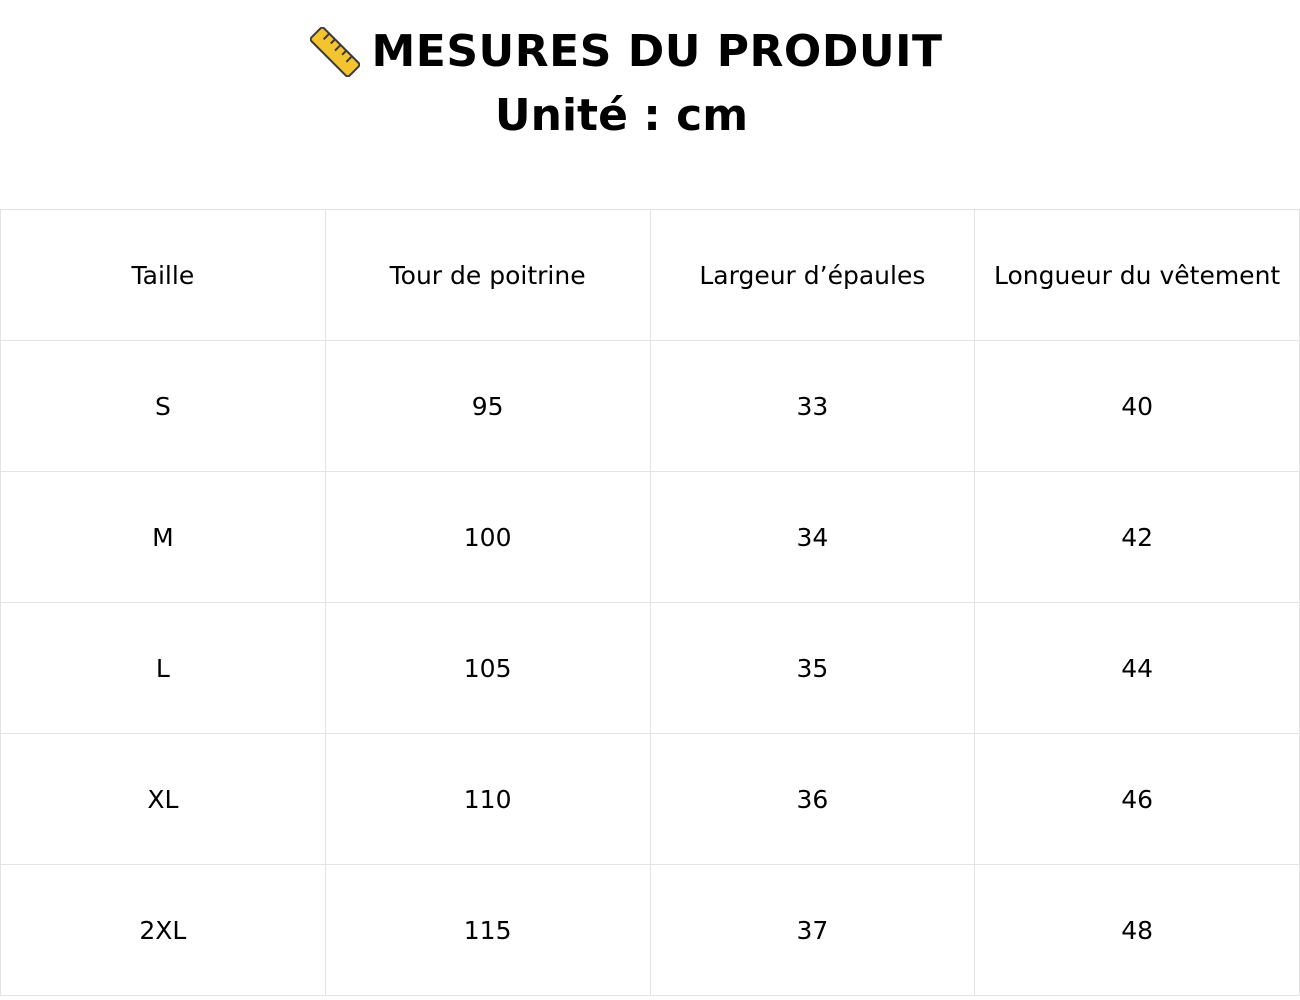 The height and width of the screenshot is (1000, 1300). Describe the element at coordinates (334, 51) in the screenshot. I see `ruler-icon` at that location.